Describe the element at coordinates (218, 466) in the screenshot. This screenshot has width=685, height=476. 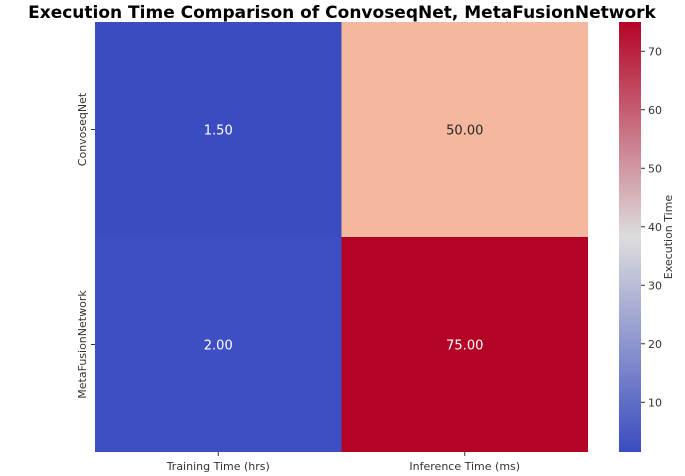
I see `x-tick-label: Training Time (hrs)` at that location.